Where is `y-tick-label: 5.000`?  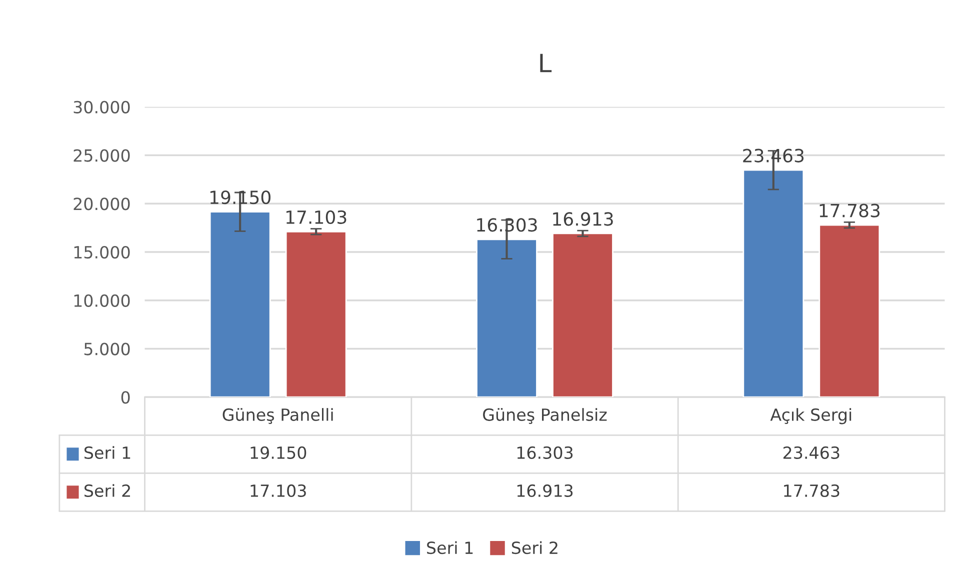 y-tick-label: 5.000 is located at coordinates (107, 349).